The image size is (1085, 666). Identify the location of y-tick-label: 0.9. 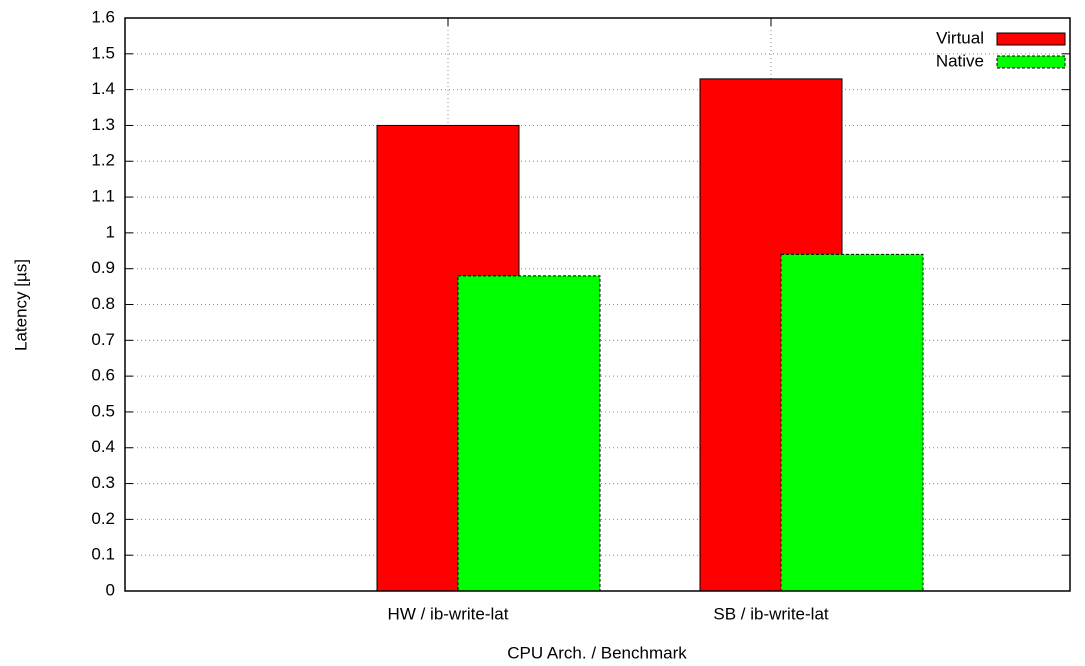
(103, 267).